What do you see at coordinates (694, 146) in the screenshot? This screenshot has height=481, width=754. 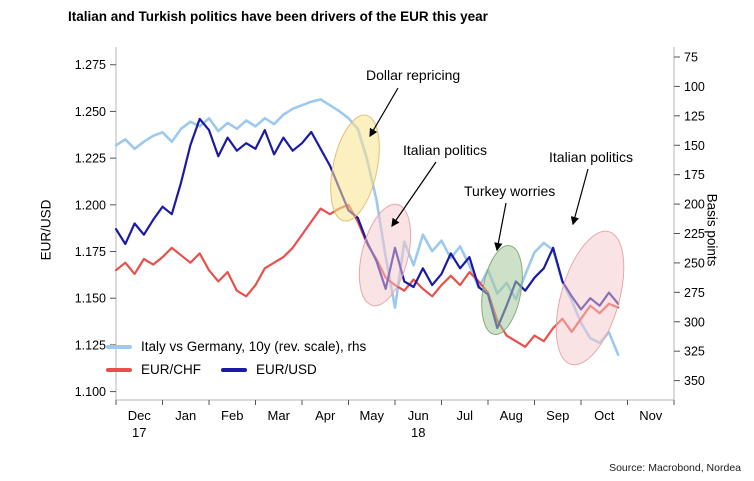 I see `right-axis-tick-label: 150` at bounding box center [694, 146].